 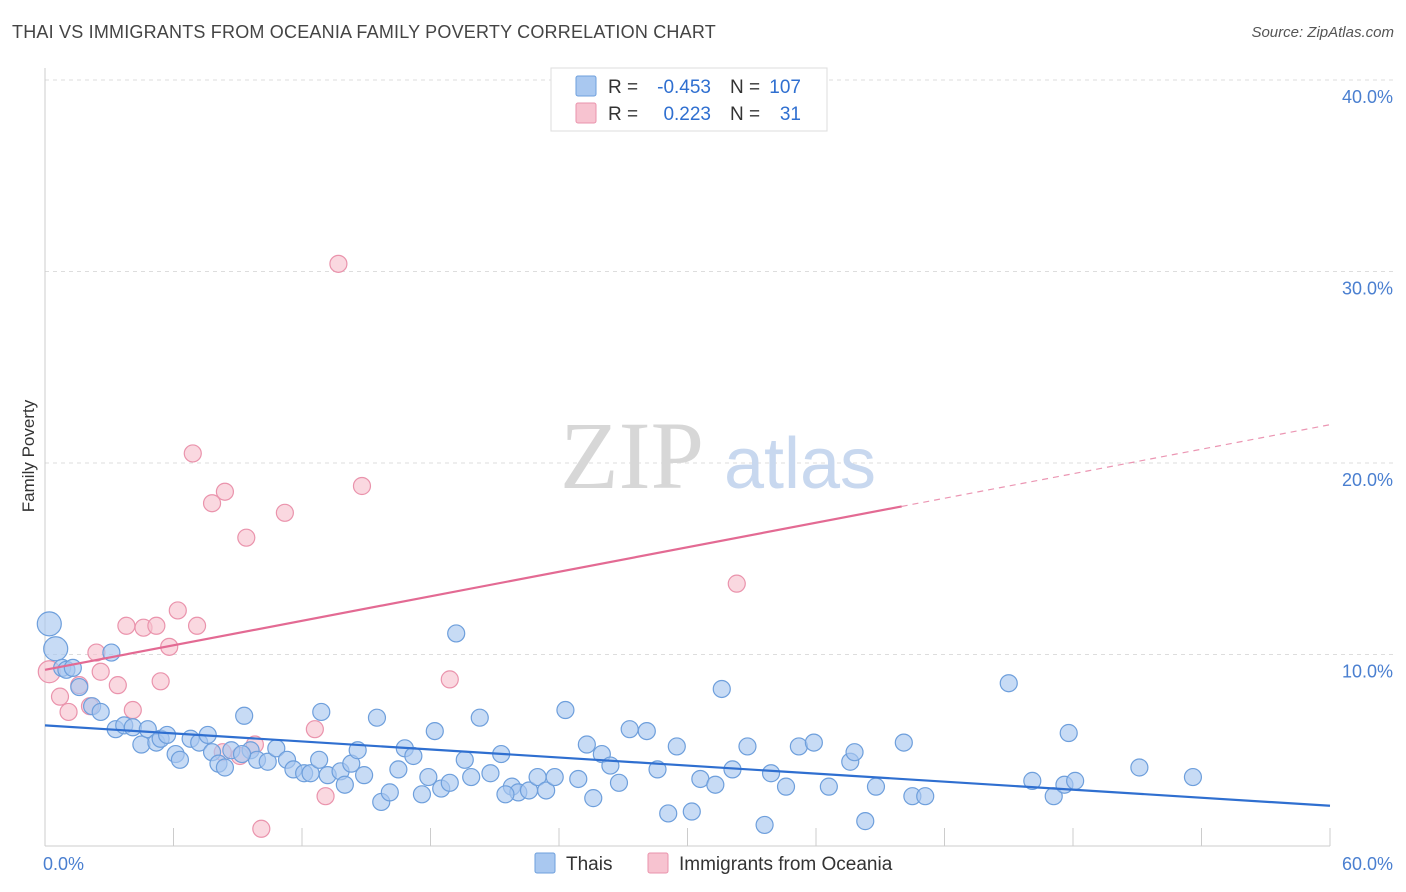 What do you see at coordinates (800, 464) in the screenshot?
I see `watermark-atlas: atlas` at bounding box center [800, 464].